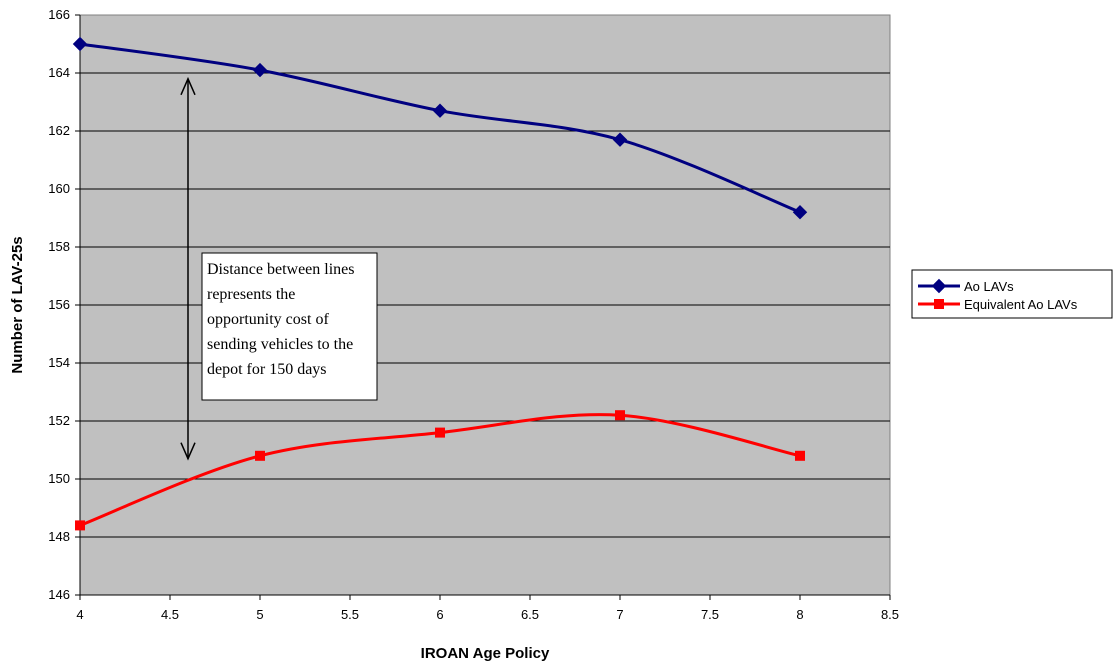 The image size is (1117, 665). I want to click on annotation-line: depot for 150 days, so click(267, 369).